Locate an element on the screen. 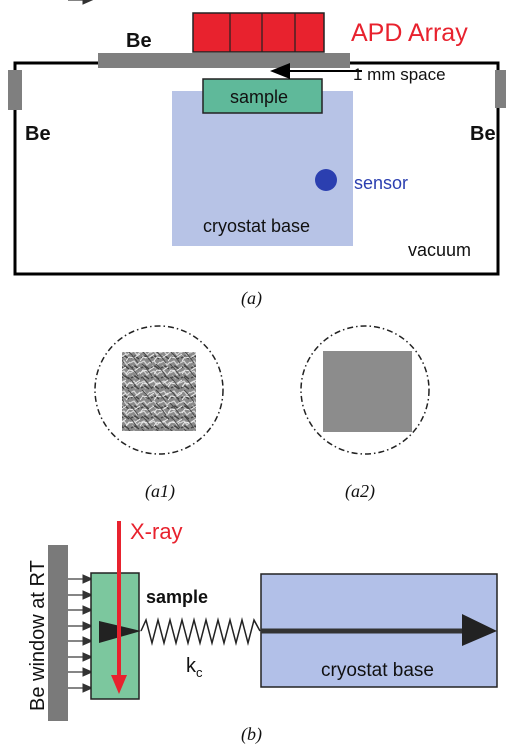  spacing-label: 1 mm space is located at coordinates (399, 74).